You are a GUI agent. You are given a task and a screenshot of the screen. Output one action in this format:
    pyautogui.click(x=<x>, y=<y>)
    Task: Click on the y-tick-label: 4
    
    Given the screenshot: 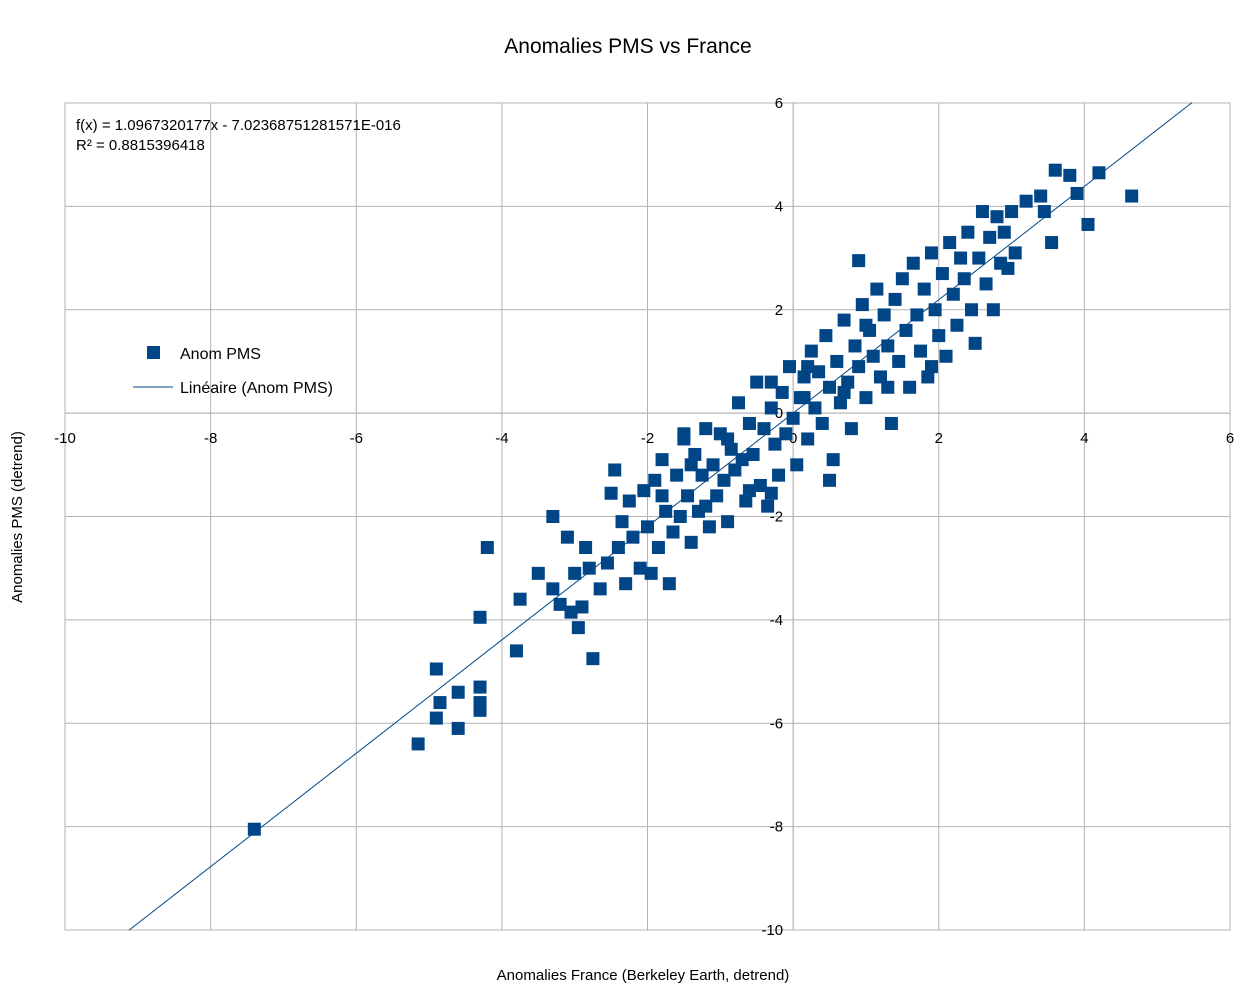 What is the action you would take?
    pyautogui.click(x=779, y=206)
    